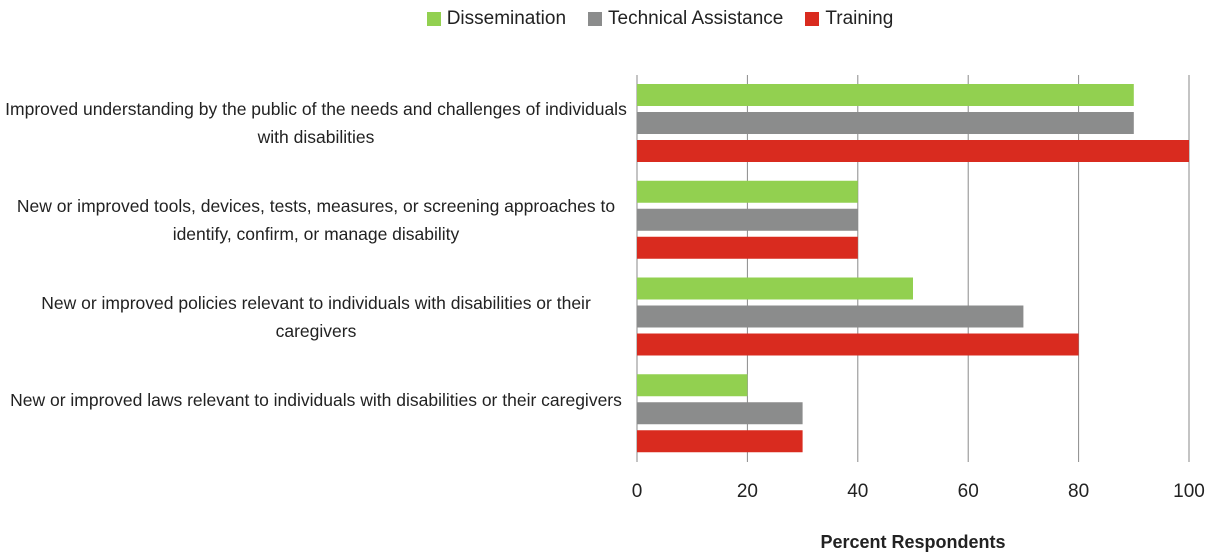 This screenshot has height=554, width=1217. I want to click on legend-item: Dissemination, so click(496, 19).